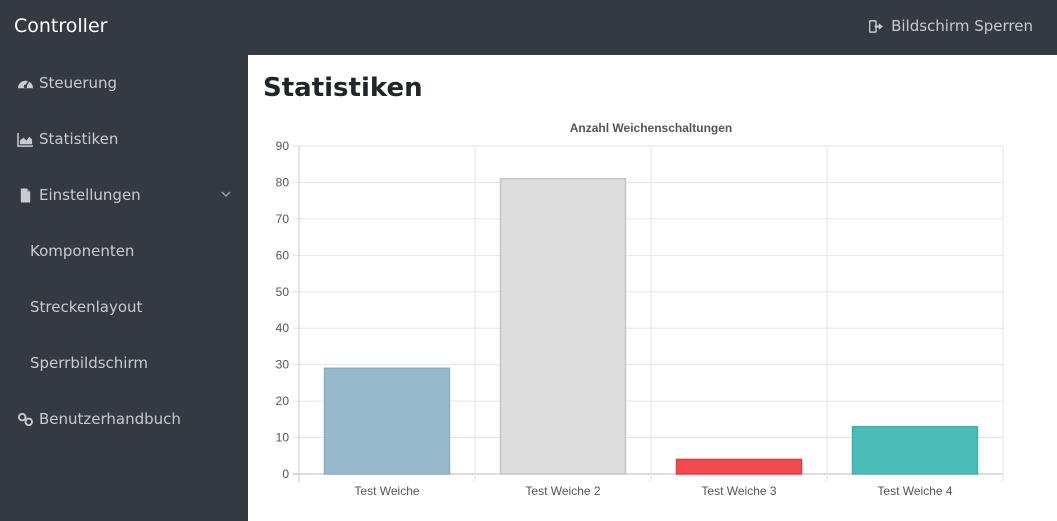  What do you see at coordinates (90, 195) in the screenshot?
I see `sidebar-item-label: Einstellungen` at bounding box center [90, 195].